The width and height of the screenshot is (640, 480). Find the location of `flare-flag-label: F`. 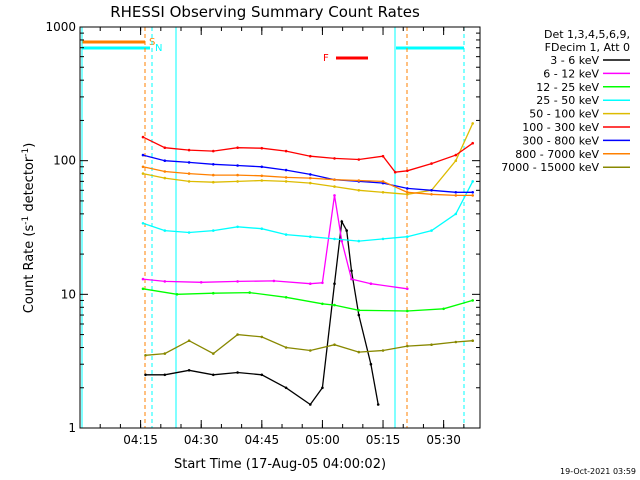

flare-flag-label: F is located at coordinates (326, 58).